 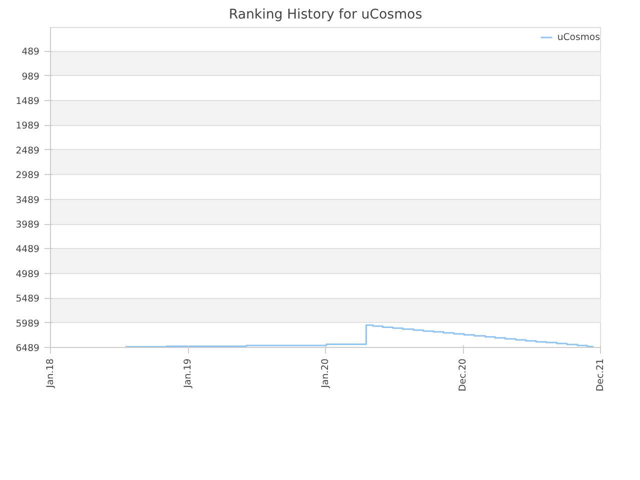 What do you see at coordinates (28, 225) in the screenshot?
I see `y-tick-label: 3989` at bounding box center [28, 225].